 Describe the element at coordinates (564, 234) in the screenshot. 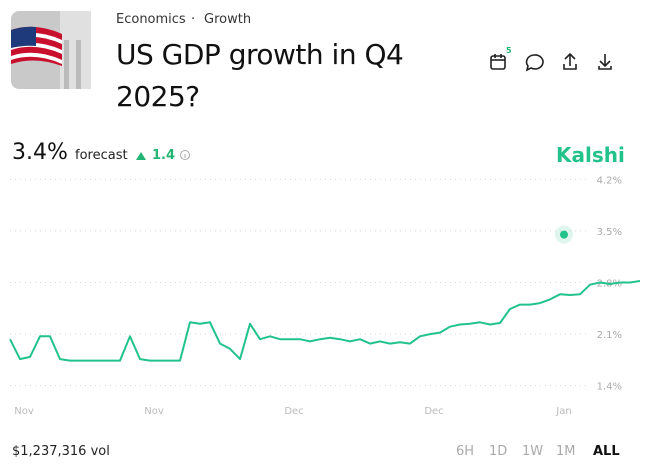

I see `forecast-dot` at that location.